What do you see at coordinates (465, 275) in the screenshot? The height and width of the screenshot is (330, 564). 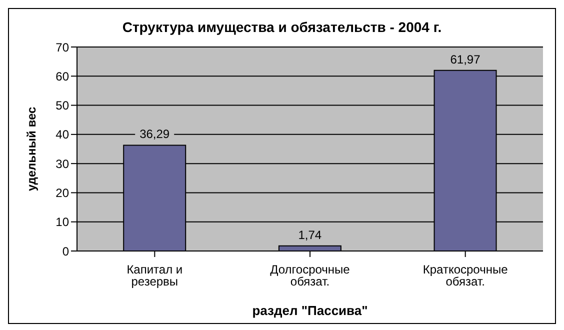 I see `x-tick-label: Краткосрочные обязат.` at bounding box center [465, 275].